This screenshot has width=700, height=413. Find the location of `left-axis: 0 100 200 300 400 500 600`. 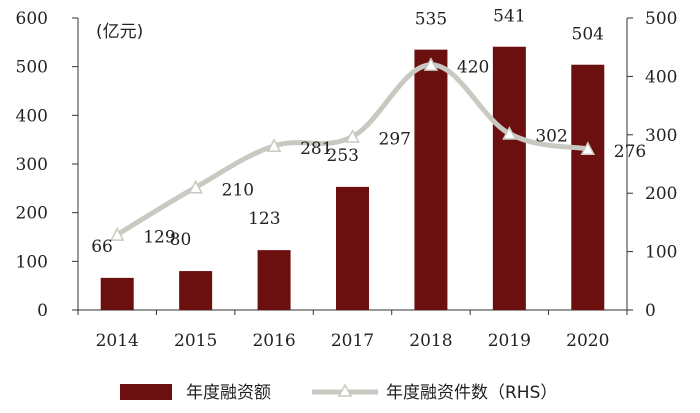

left-axis: 0 100 200 300 400 500 600 is located at coordinates (47, 165).